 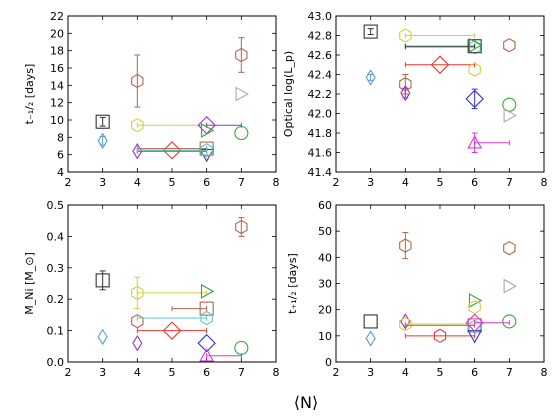 What do you see at coordinates (325, 284) in the screenshot?
I see `y-tick-label: 30` at bounding box center [325, 284].